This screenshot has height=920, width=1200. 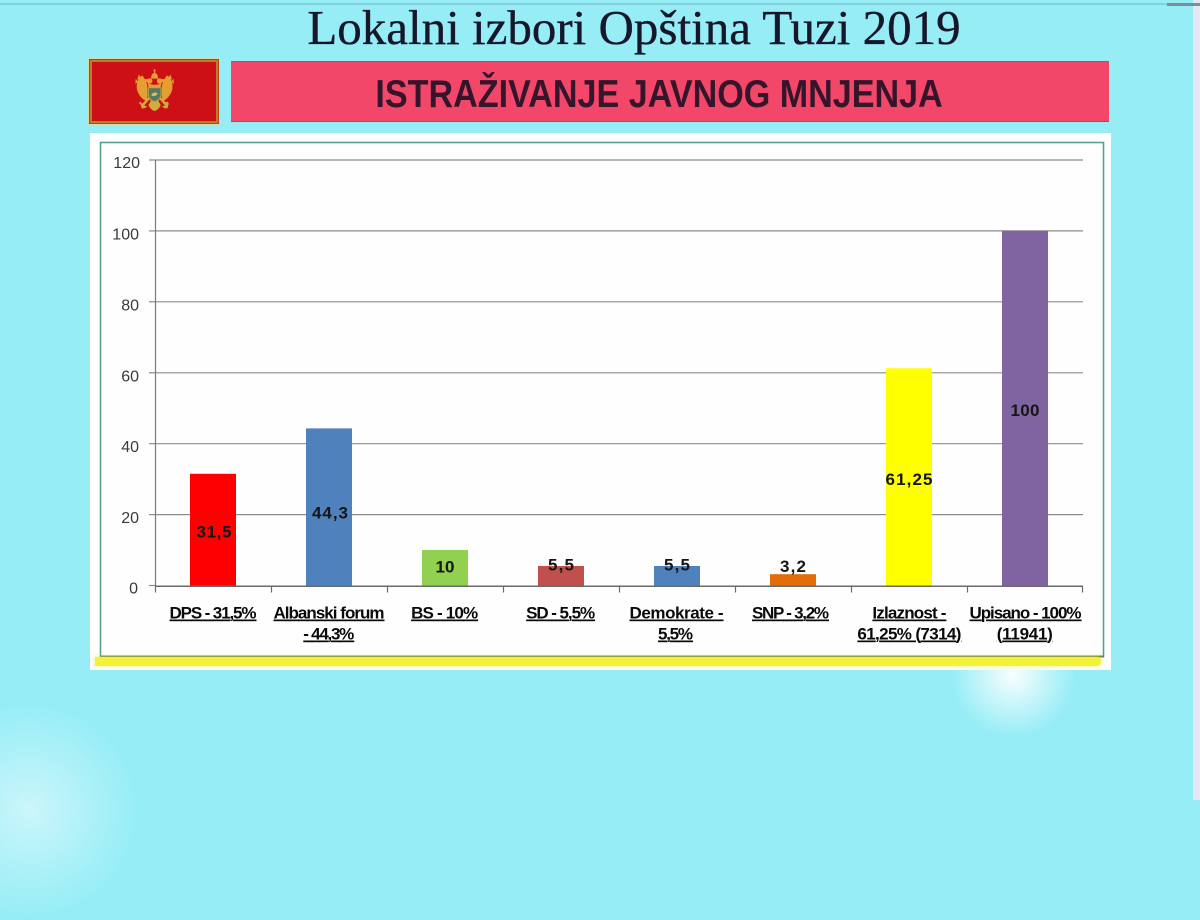 I want to click on svg-text: Demokrate -, so click(x=677, y=613).